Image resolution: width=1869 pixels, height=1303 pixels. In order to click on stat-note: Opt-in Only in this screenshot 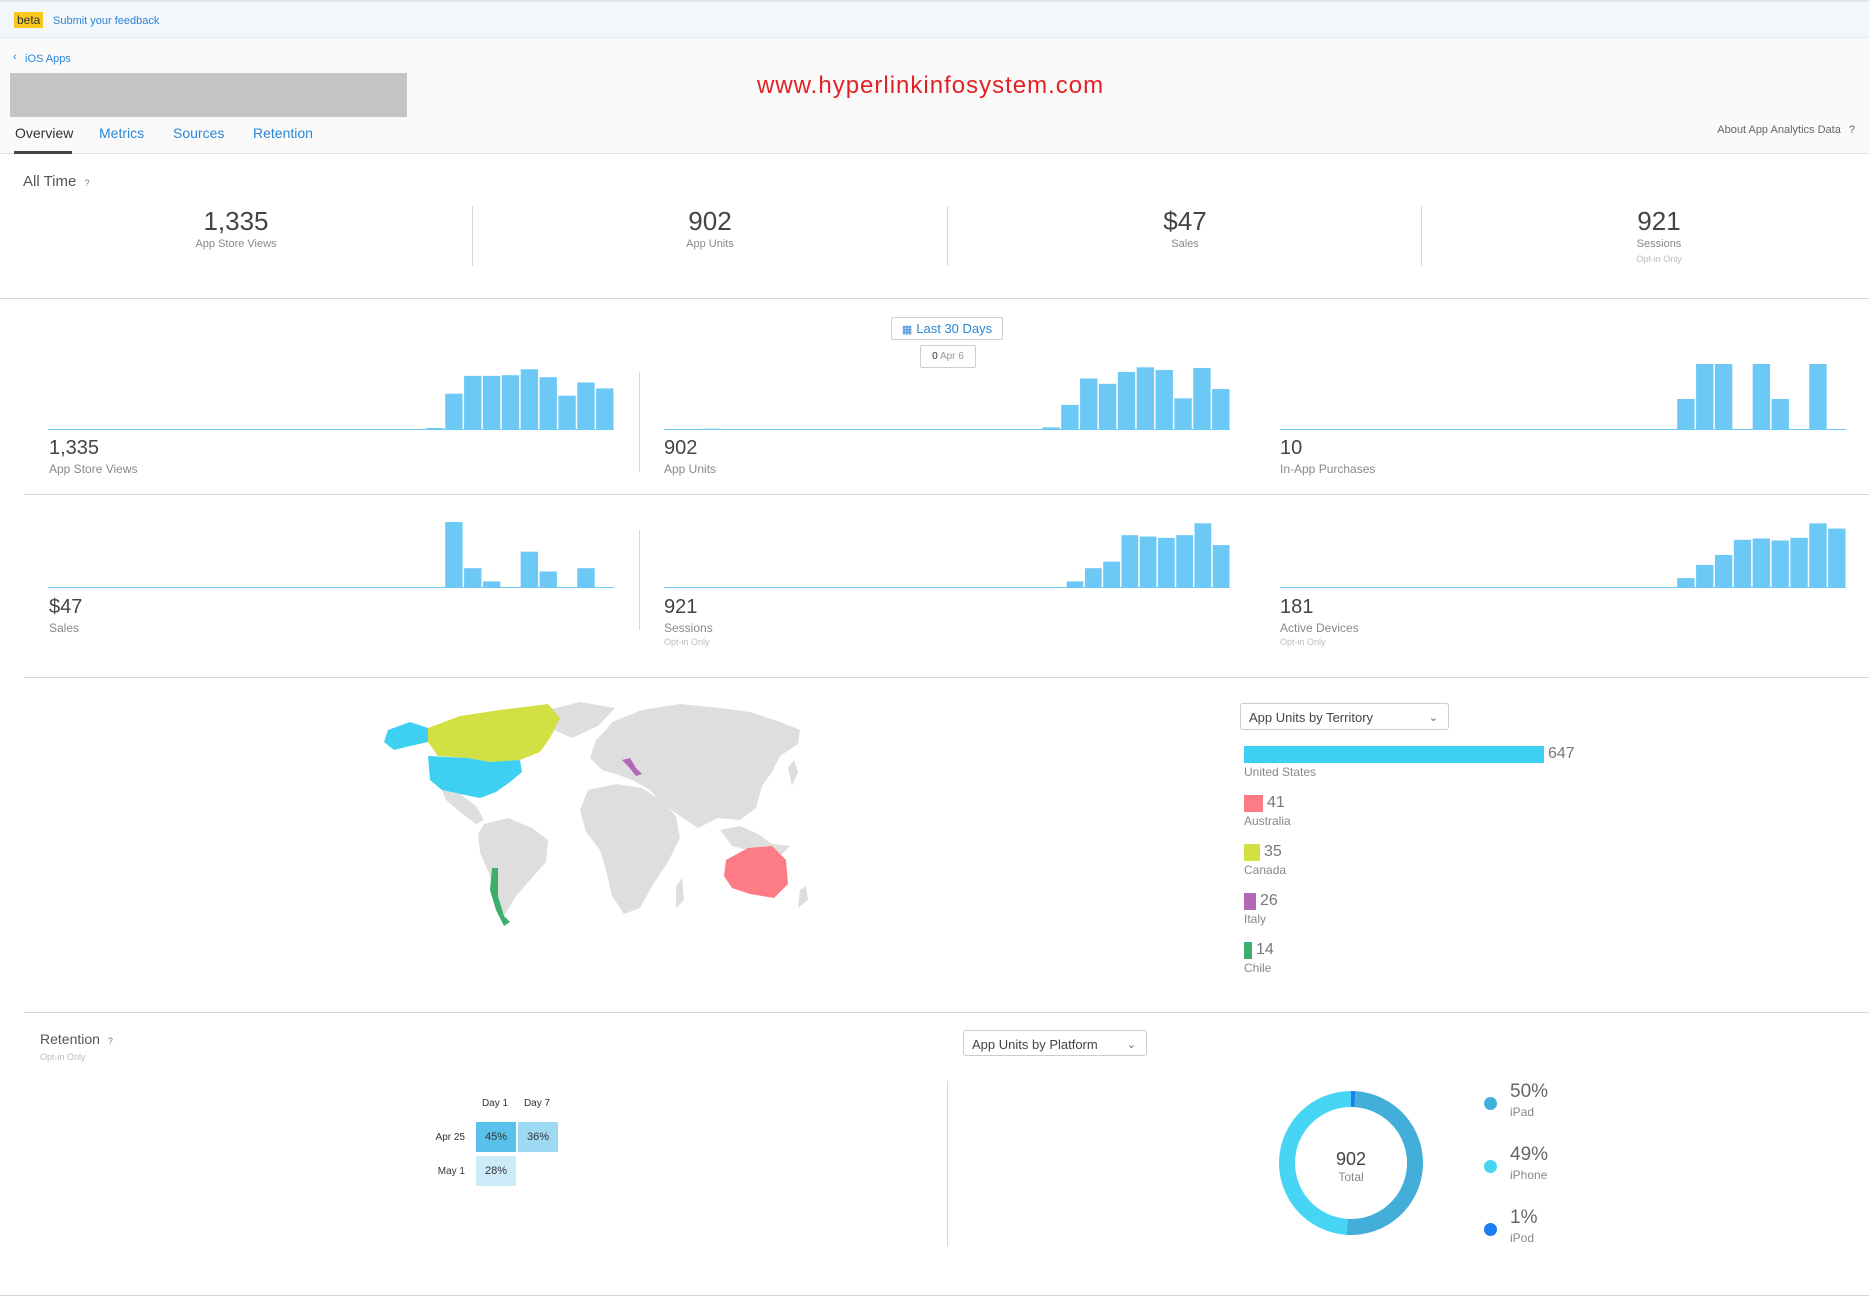, I will do `click(1659, 259)`.